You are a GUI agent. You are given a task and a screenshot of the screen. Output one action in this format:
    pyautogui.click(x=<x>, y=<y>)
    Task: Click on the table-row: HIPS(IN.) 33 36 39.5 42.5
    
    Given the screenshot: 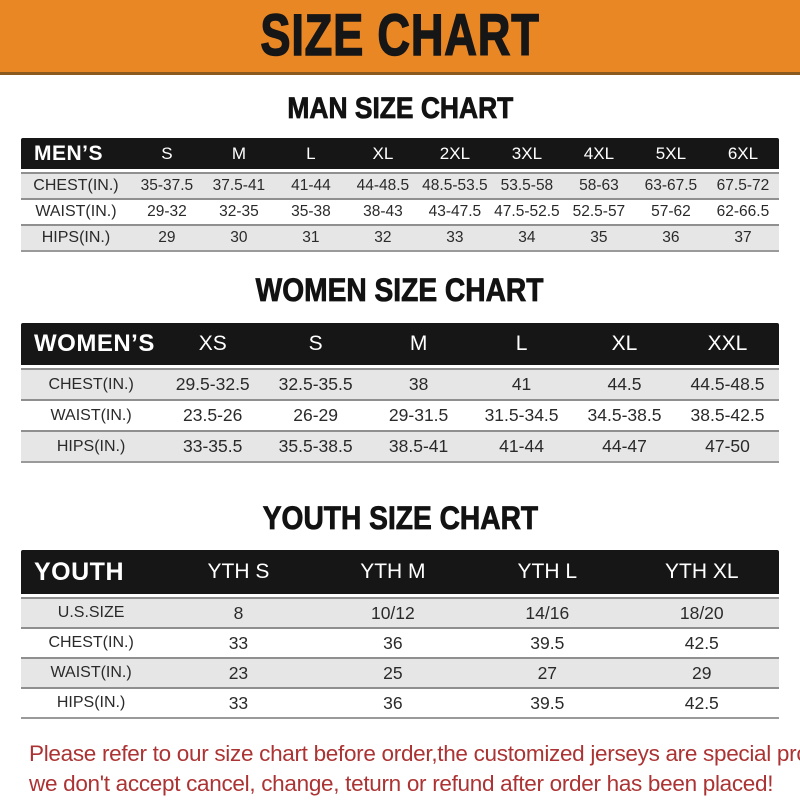 What is the action you would take?
    pyautogui.click(x=400, y=703)
    